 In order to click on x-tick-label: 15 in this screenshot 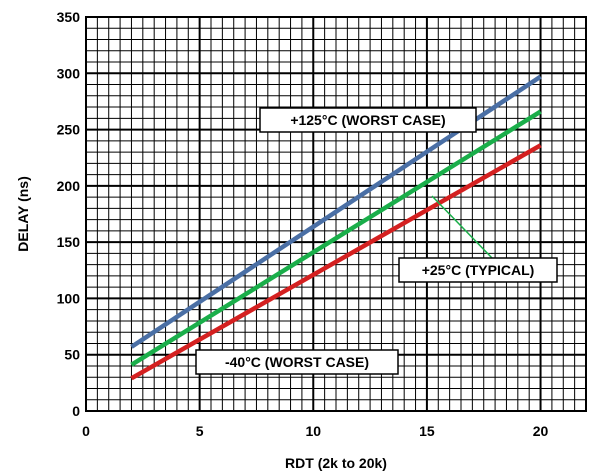, I will do `click(427, 431)`.